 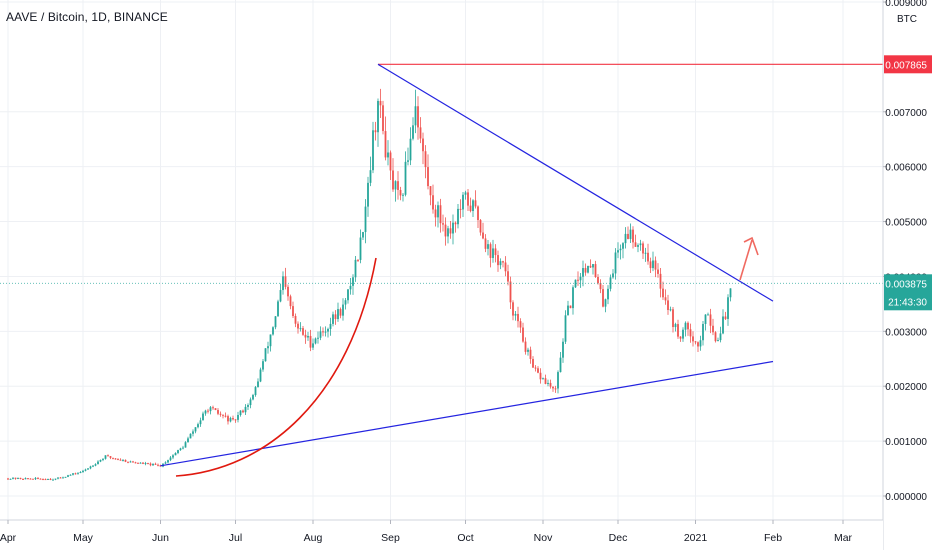 I want to click on x-axis-tick-label: Dec, so click(x=618, y=538).